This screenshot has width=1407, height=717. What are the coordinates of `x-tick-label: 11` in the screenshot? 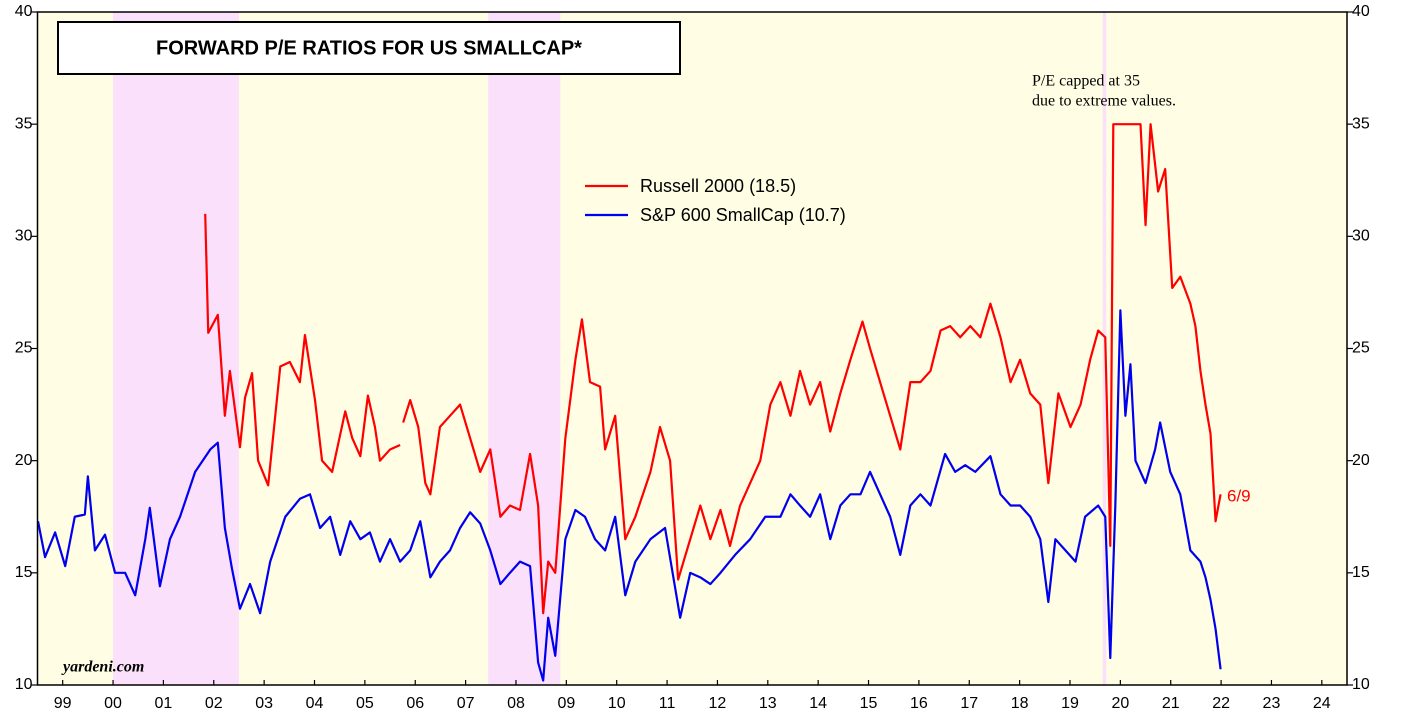 It's located at (667, 703).